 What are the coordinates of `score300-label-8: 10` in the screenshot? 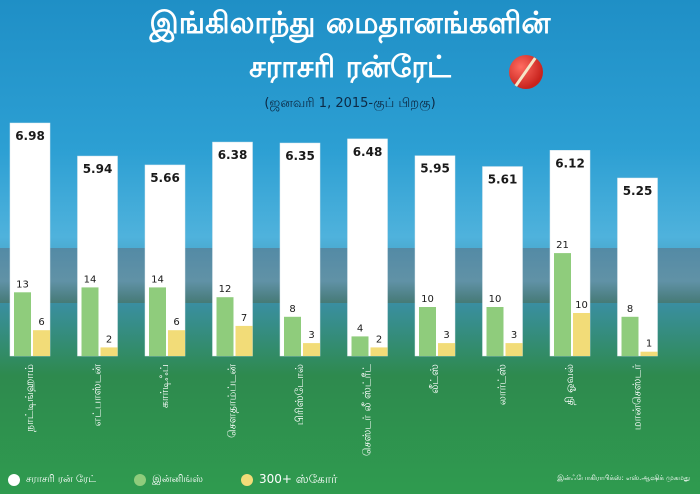 It's located at (581, 305).